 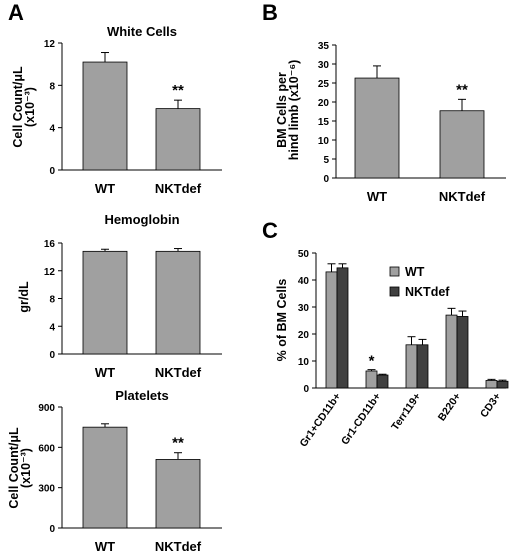 What do you see at coordinates (320, 420) in the screenshot?
I see `x-tick-label: Gr1+CD11b+` at bounding box center [320, 420].